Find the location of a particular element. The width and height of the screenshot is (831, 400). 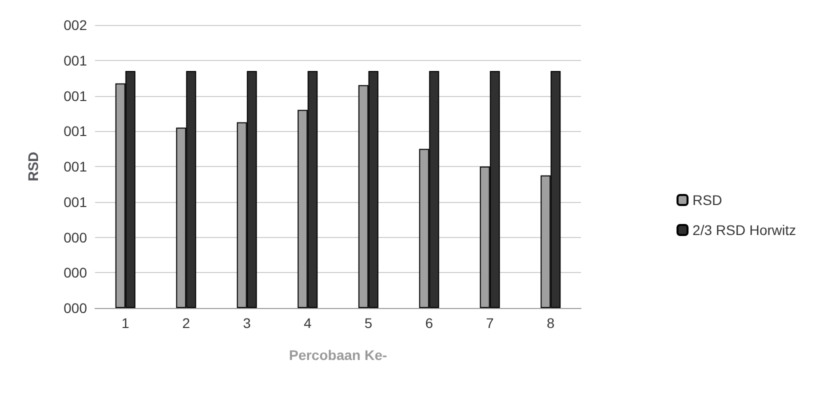

y-tick-label: 002 is located at coordinates (76, 25).